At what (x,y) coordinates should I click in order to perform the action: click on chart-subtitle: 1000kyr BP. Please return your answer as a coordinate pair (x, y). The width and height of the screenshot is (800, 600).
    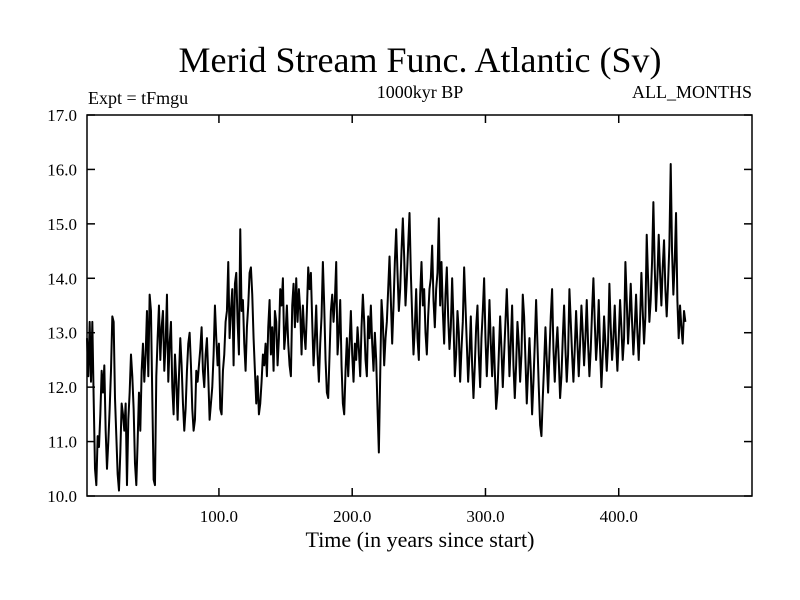
    Looking at the image, I should click on (420, 92).